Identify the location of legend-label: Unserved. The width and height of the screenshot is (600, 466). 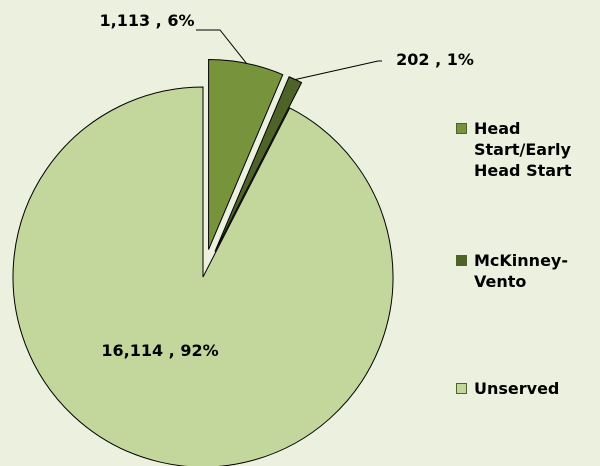
(517, 388).